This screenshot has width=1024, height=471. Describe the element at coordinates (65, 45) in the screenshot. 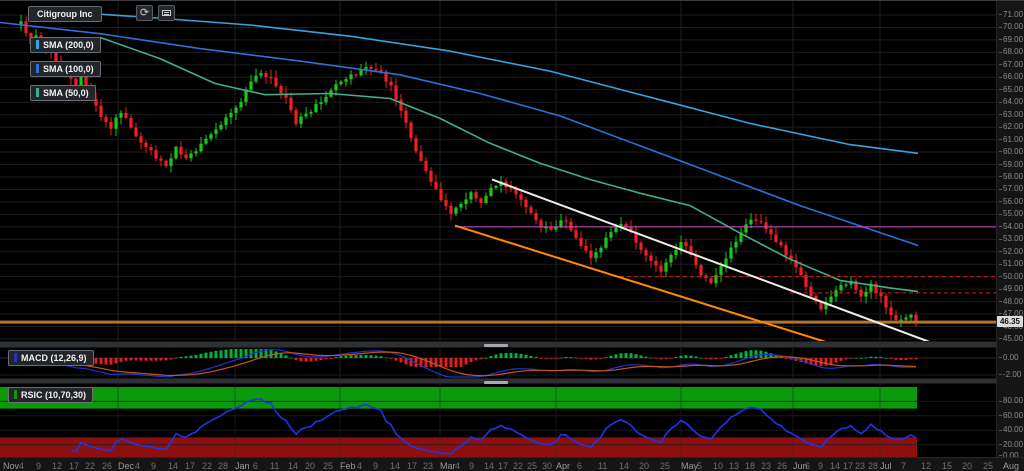

I see `legend-sma-200: SMA (200,0)` at that location.